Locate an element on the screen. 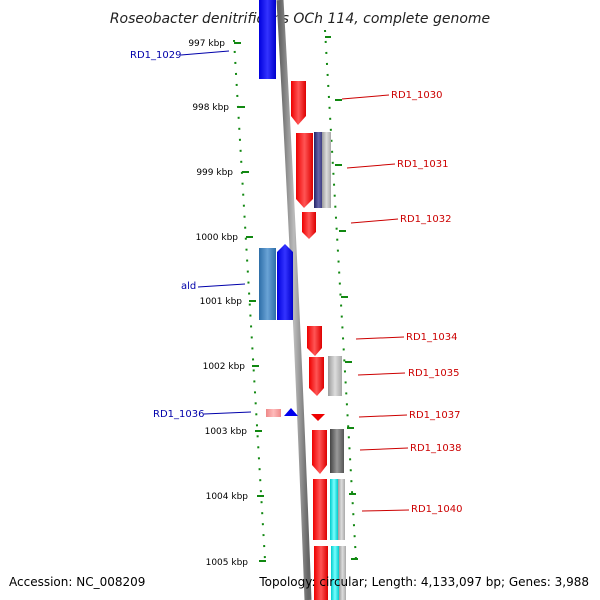 This screenshot has height=600, width=600. gene-rd1-1031-partner is located at coordinates (318, 170).